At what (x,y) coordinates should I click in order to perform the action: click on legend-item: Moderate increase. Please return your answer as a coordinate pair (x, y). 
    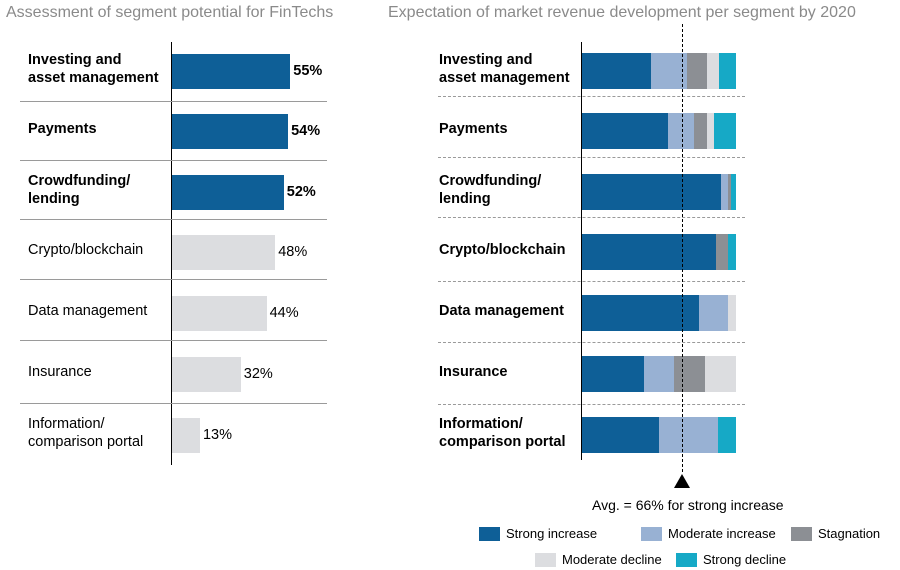
    Looking at the image, I should click on (708, 533).